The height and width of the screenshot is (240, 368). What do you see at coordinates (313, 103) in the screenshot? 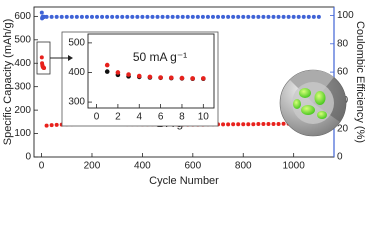
I see `sphere-illustration` at bounding box center [313, 103].